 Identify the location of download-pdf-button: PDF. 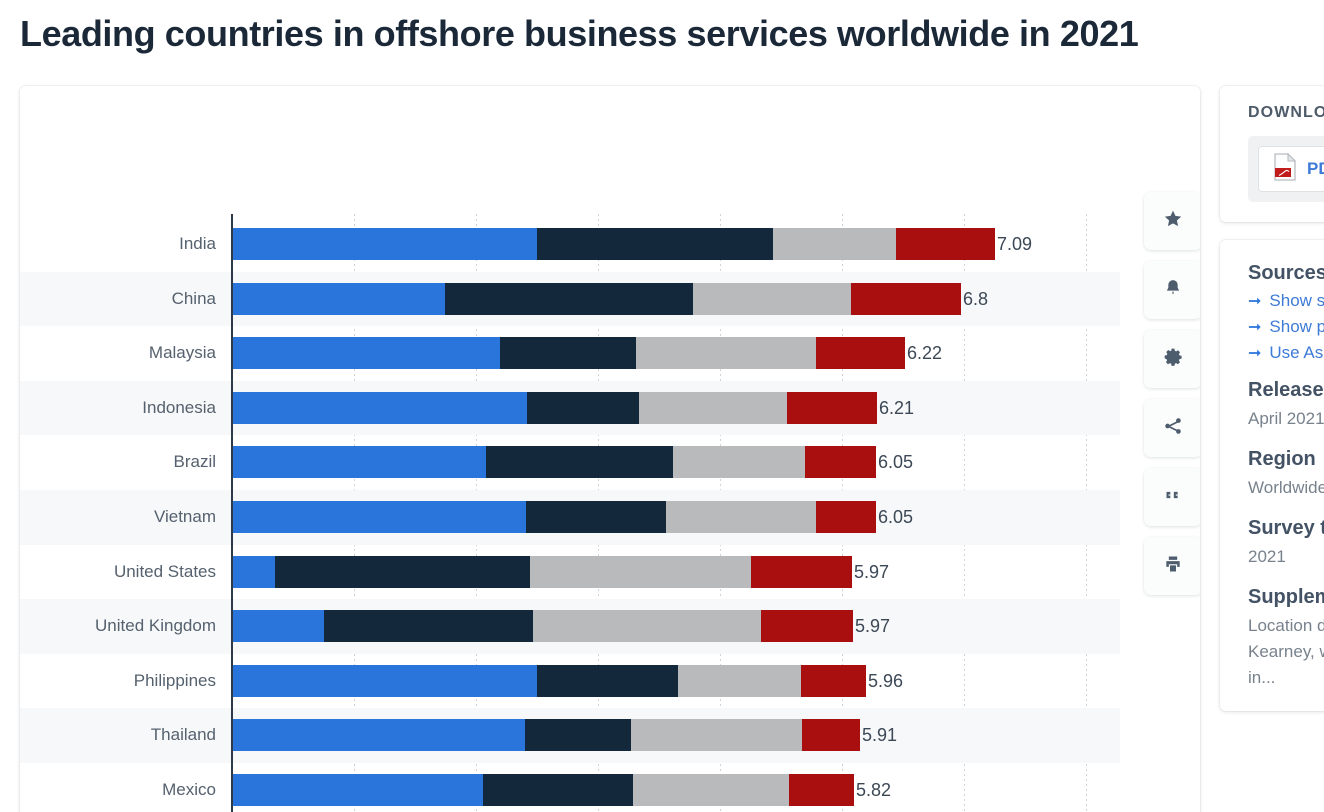
(1291, 169).